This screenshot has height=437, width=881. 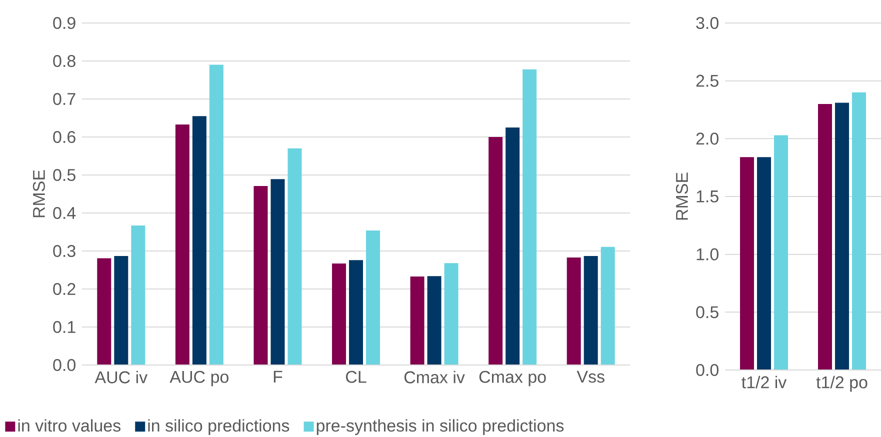 What do you see at coordinates (434, 377) in the screenshot?
I see `x-tick-label: Cmax iv` at bounding box center [434, 377].